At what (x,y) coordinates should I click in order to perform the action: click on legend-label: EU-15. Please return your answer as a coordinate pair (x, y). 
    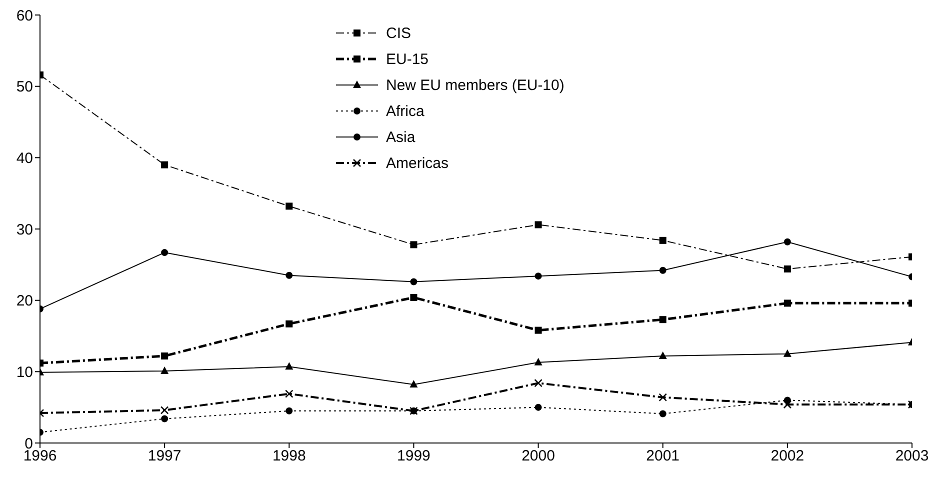
    Looking at the image, I should click on (407, 59).